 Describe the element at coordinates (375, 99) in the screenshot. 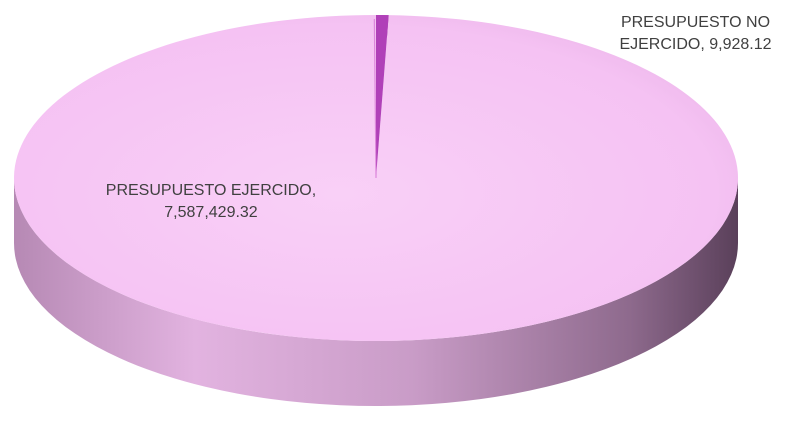

I see `leader-line` at that location.